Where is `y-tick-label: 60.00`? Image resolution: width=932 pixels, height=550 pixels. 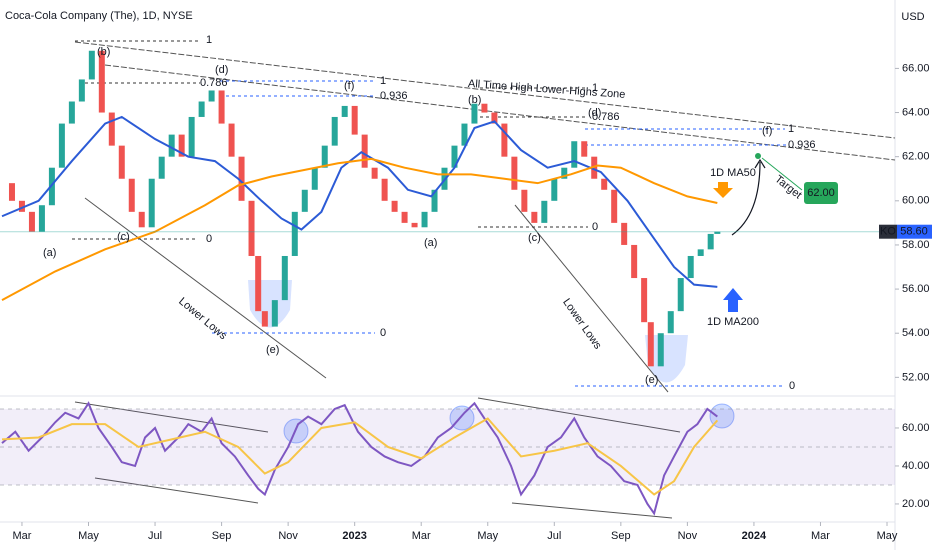
y-tick-label: 60.00 is located at coordinates (916, 201).